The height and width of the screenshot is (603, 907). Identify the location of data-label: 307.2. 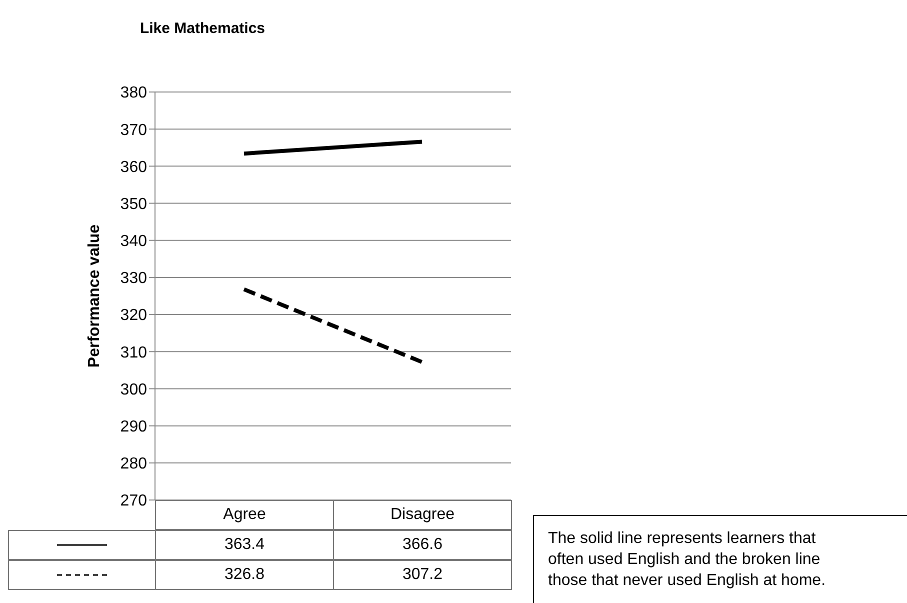
(422, 575).